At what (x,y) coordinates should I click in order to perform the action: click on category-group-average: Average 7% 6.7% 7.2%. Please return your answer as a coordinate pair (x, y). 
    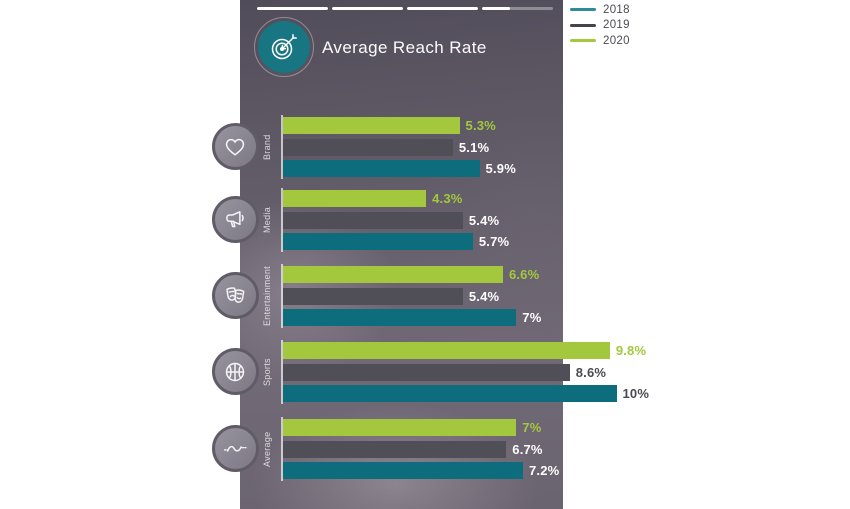
    Looking at the image, I should click on (387, 449).